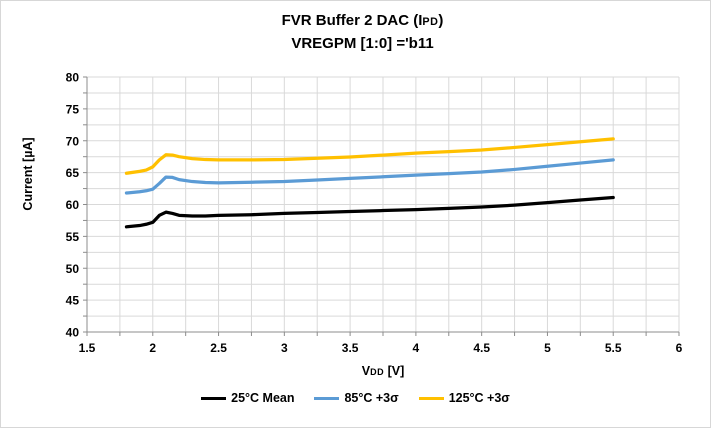  Describe the element at coordinates (613, 348) in the screenshot. I see `x-tick-label: 5.5` at that location.